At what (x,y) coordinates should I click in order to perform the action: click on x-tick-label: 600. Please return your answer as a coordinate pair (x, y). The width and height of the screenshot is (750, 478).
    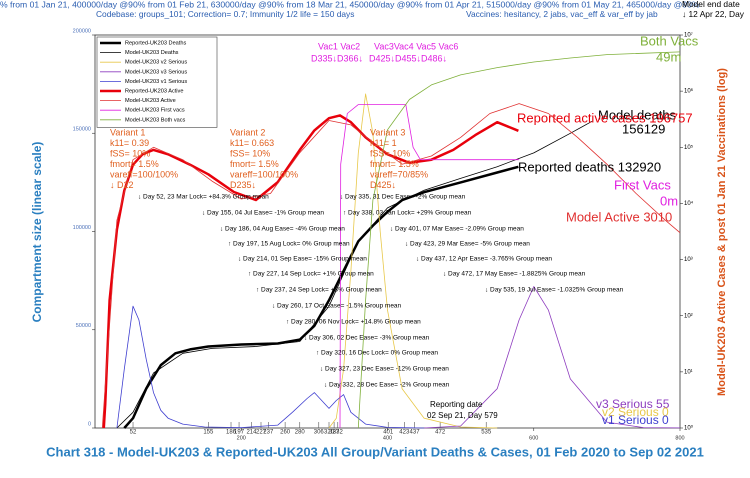
    Looking at the image, I should click on (533, 438).